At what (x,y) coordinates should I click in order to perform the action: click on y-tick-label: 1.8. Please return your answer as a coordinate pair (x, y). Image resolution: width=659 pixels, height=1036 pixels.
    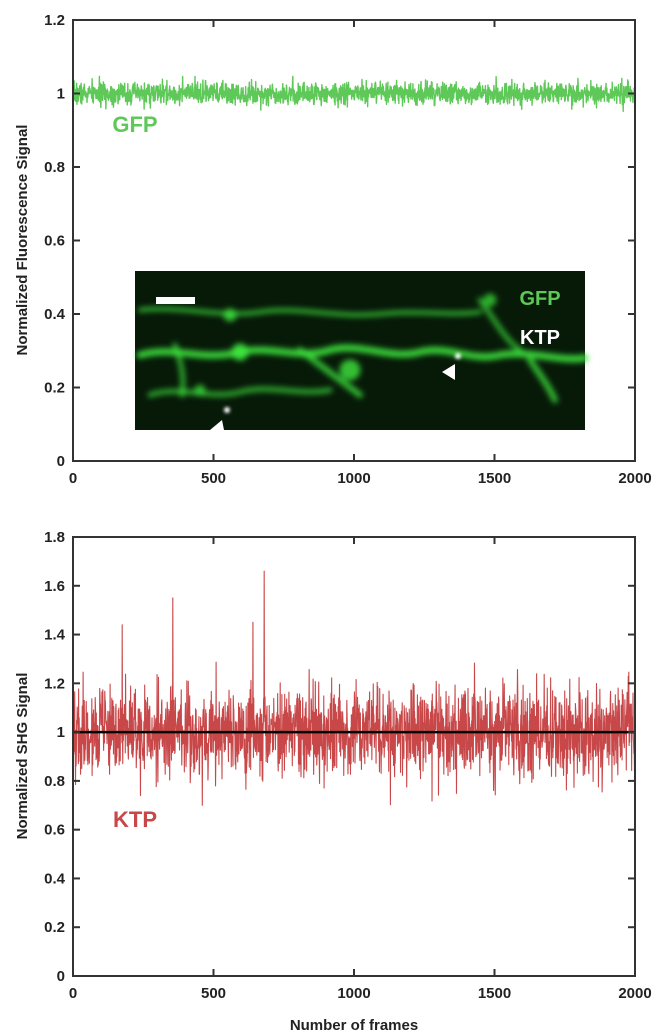
    Looking at the image, I should click on (54, 537).